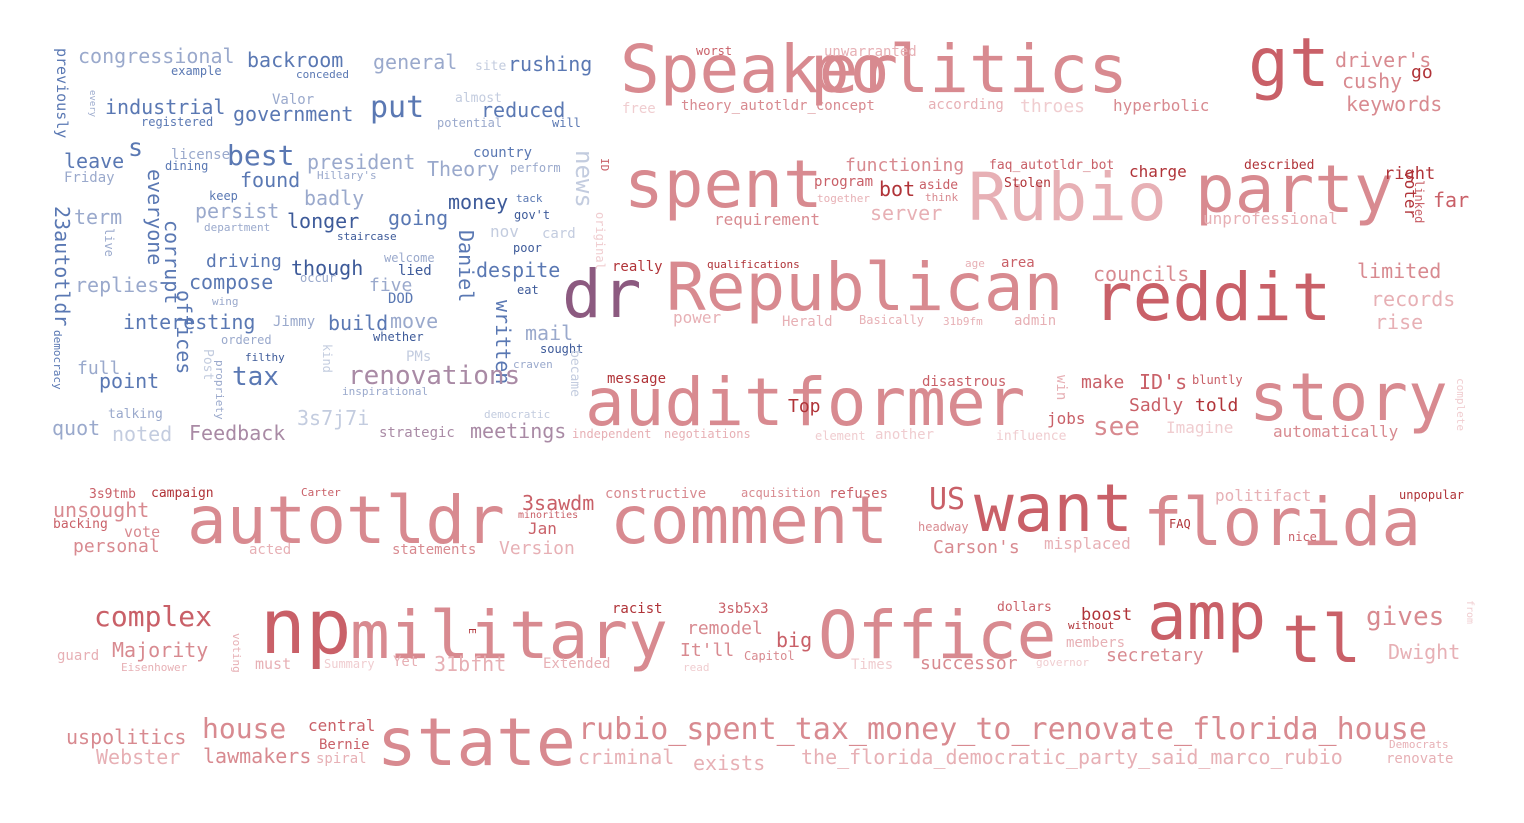 The image size is (1524, 823). Describe the element at coordinates (558, 503) in the screenshot. I see `cloud-word: 3sawdm` at that location.